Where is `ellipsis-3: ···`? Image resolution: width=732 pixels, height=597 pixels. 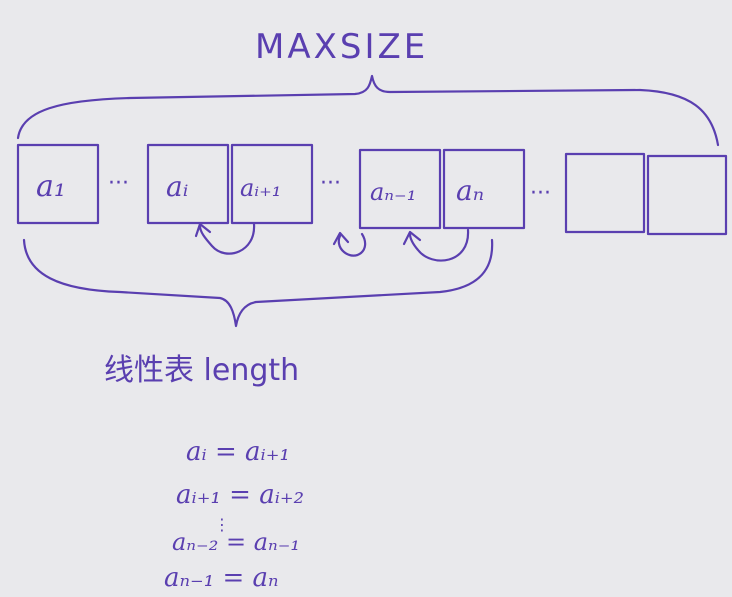
ellipsis-3: ··· is located at coordinates (540, 193).